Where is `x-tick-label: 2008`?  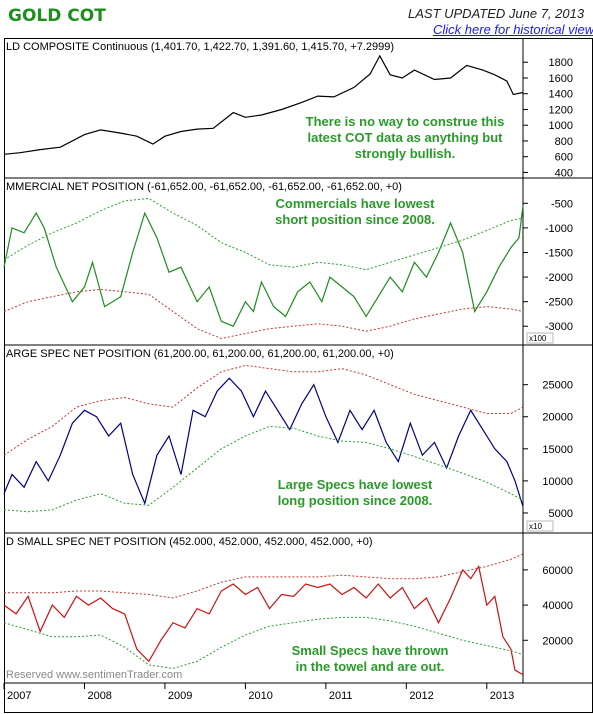
x-tick-label: 2008 is located at coordinates (99, 696).